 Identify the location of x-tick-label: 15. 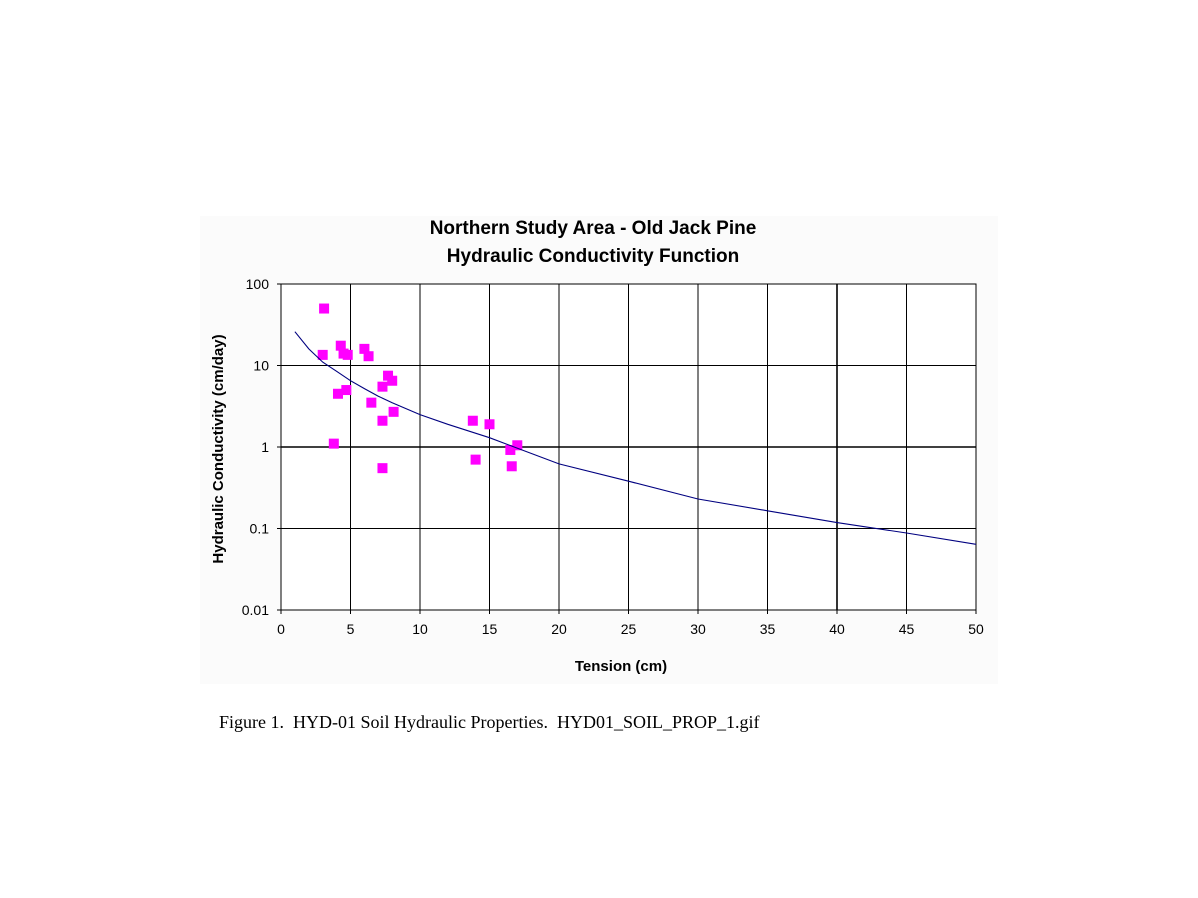
(490, 629).